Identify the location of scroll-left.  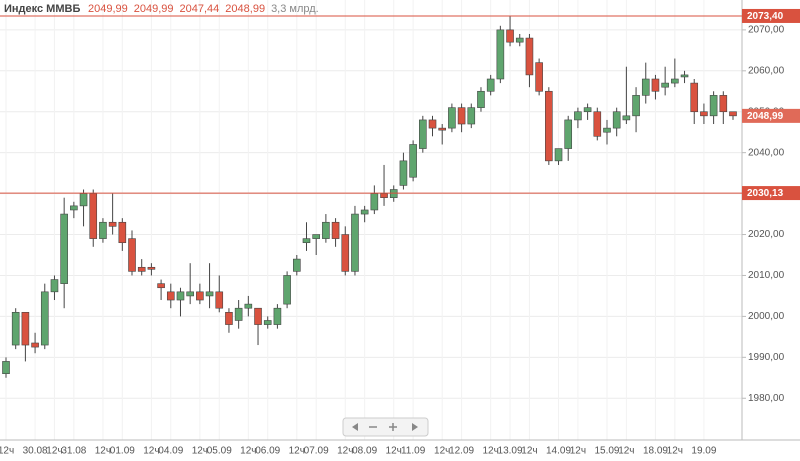
(355, 427).